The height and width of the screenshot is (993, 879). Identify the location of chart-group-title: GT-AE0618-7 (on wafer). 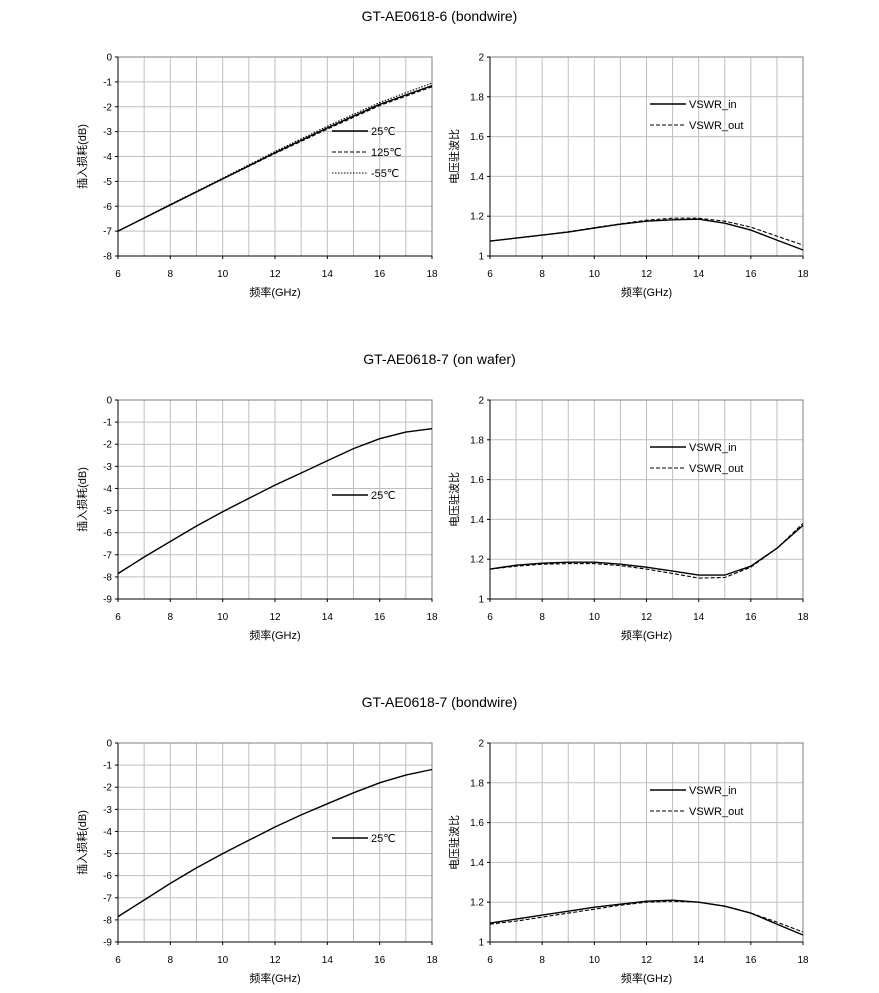
(439, 359).